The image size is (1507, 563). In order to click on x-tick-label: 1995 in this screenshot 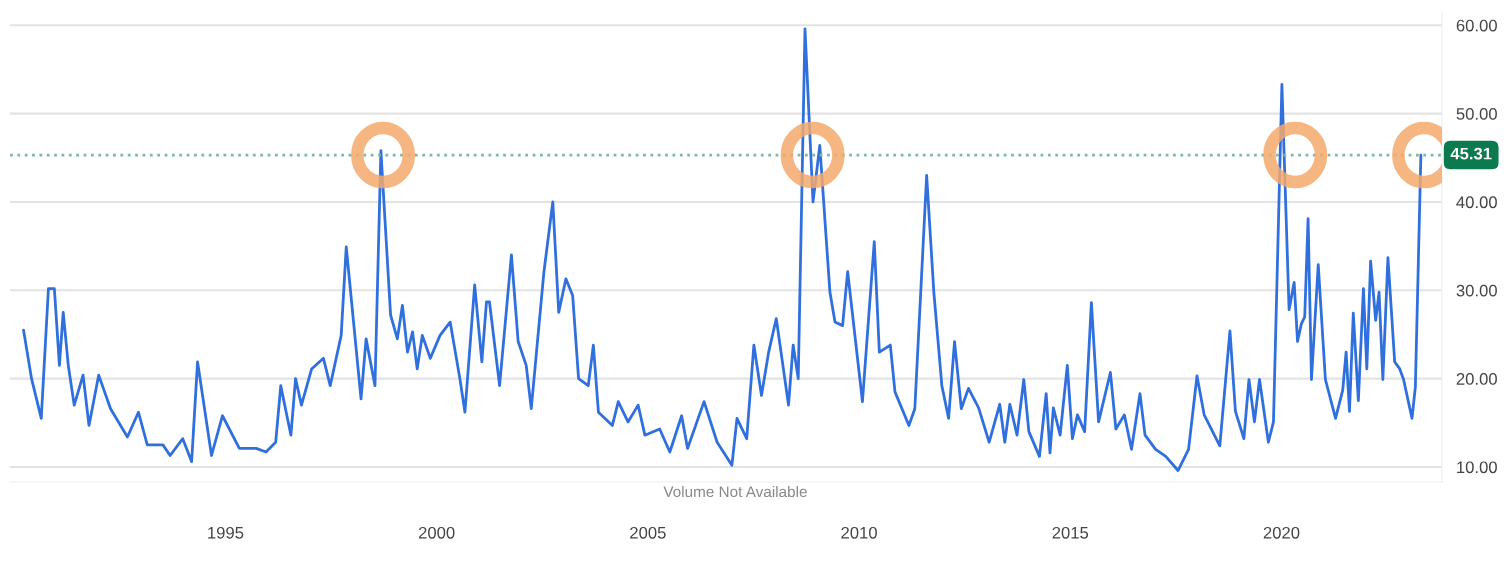, I will do `click(226, 532)`.